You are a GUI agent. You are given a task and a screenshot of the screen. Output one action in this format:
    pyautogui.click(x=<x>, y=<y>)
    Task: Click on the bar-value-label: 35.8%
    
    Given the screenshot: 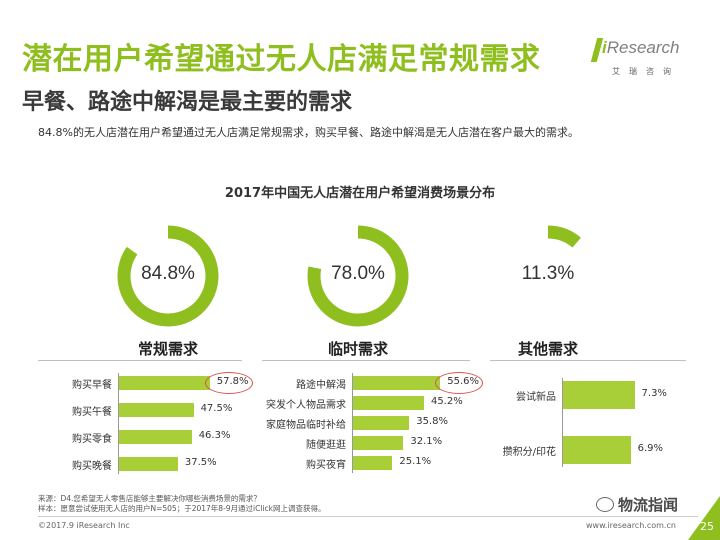 What is the action you would take?
    pyautogui.click(x=432, y=421)
    